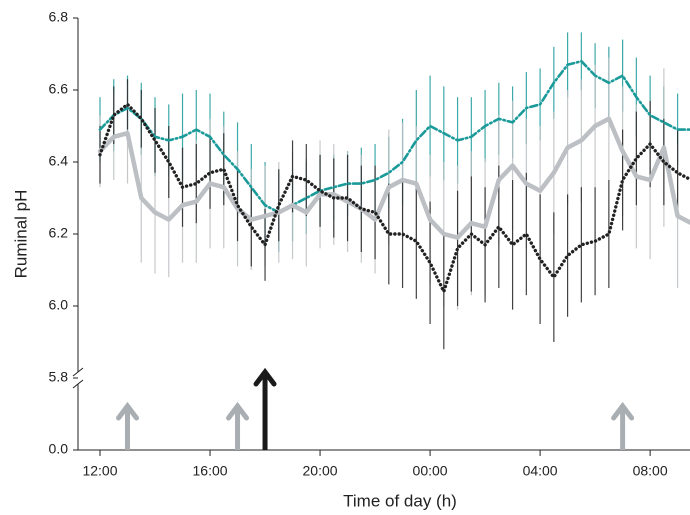 The image size is (690, 515). I want to click on y-tick-label: 6.2, so click(59, 233).